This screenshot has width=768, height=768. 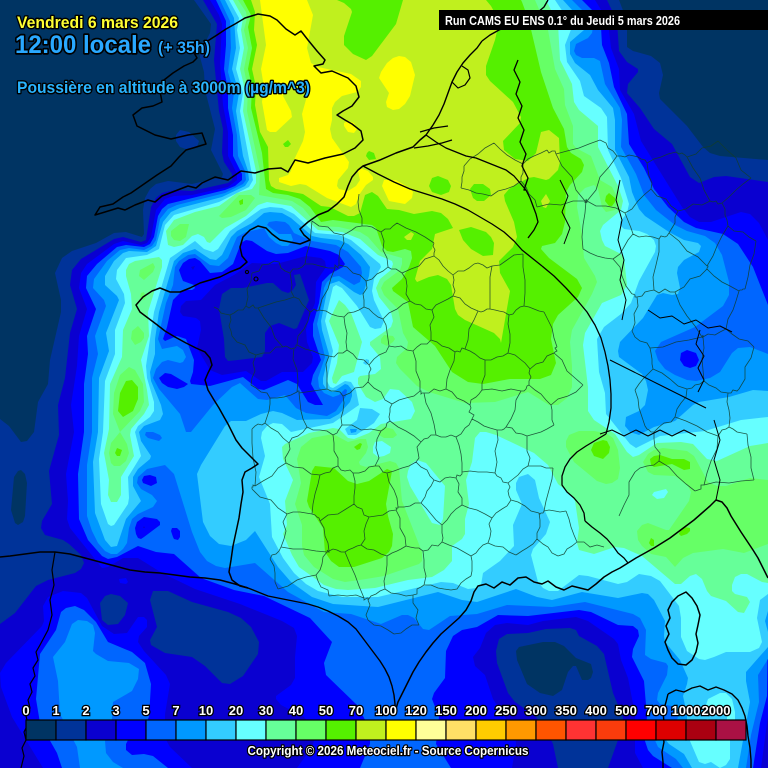 What do you see at coordinates (686, 710) in the screenshot?
I see `svg-text: 1000` at bounding box center [686, 710].